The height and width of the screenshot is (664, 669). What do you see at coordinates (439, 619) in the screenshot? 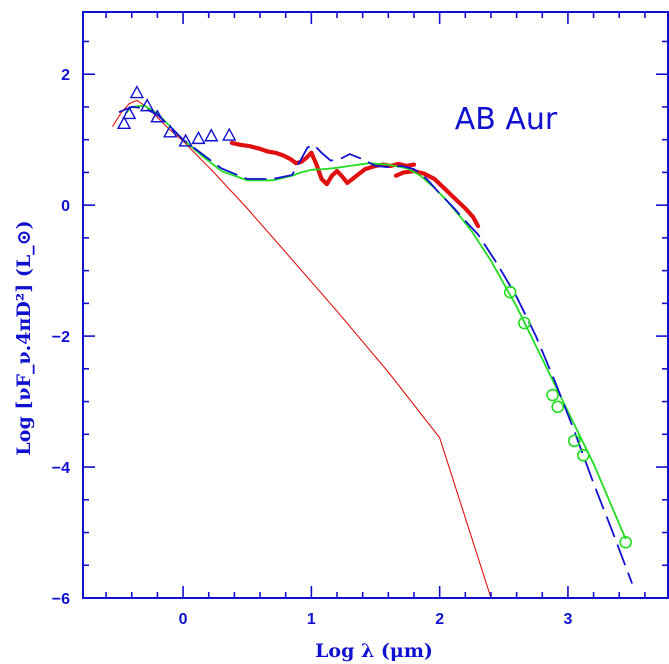
I see `x-tick-label: 2` at bounding box center [439, 619].